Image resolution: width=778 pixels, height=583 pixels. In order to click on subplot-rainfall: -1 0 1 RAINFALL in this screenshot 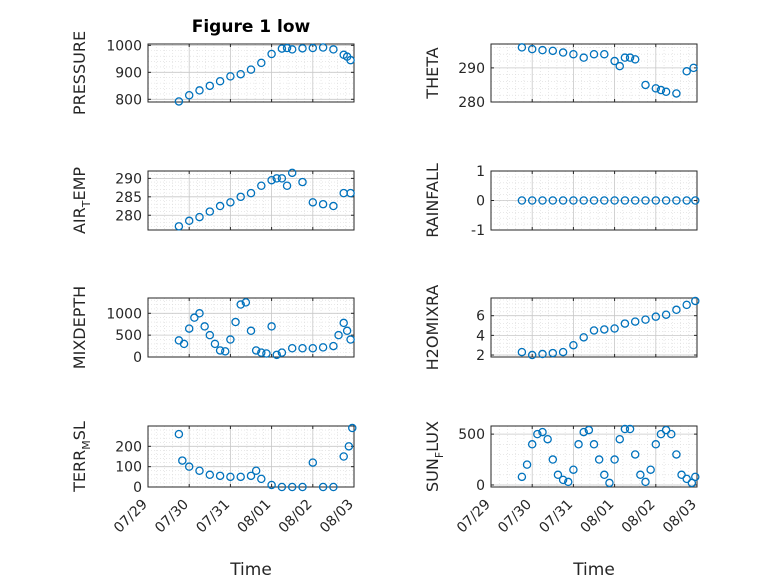, I will do `click(561, 201)`.